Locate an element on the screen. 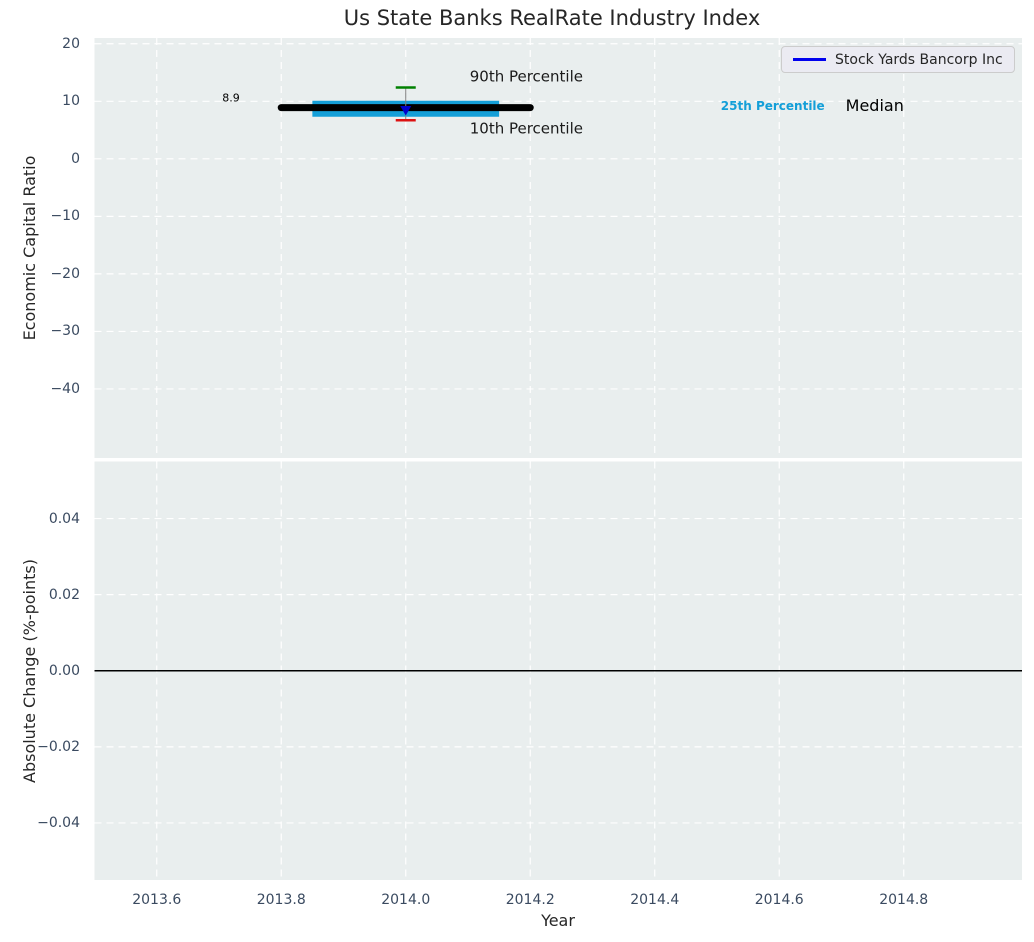 The height and width of the screenshot is (942, 1034). y-tick-label-top: −10 is located at coordinates (65, 216).